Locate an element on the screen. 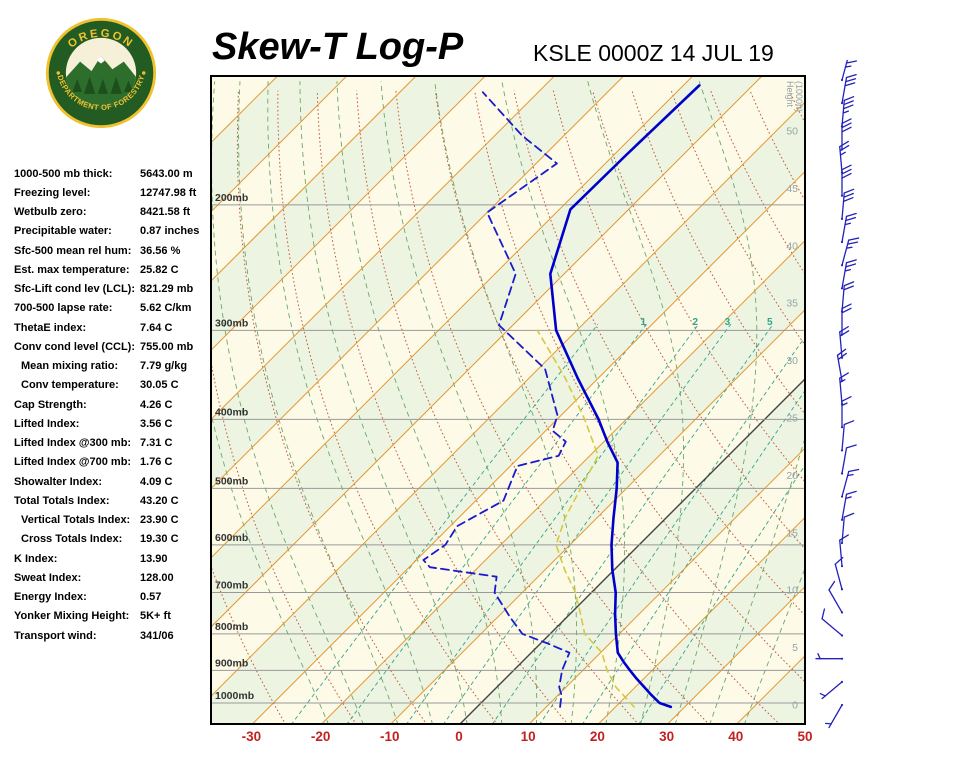 The height and width of the screenshot is (768, 960). index-label: Lifted Index @300 mb: is located at coordinates (73, 443).